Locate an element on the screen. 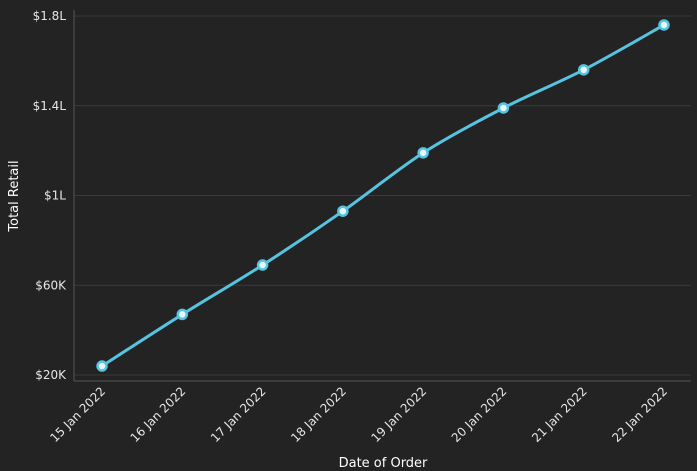  x-tick-label: 15 Jan 2022 is located at coordinates (77, 414).